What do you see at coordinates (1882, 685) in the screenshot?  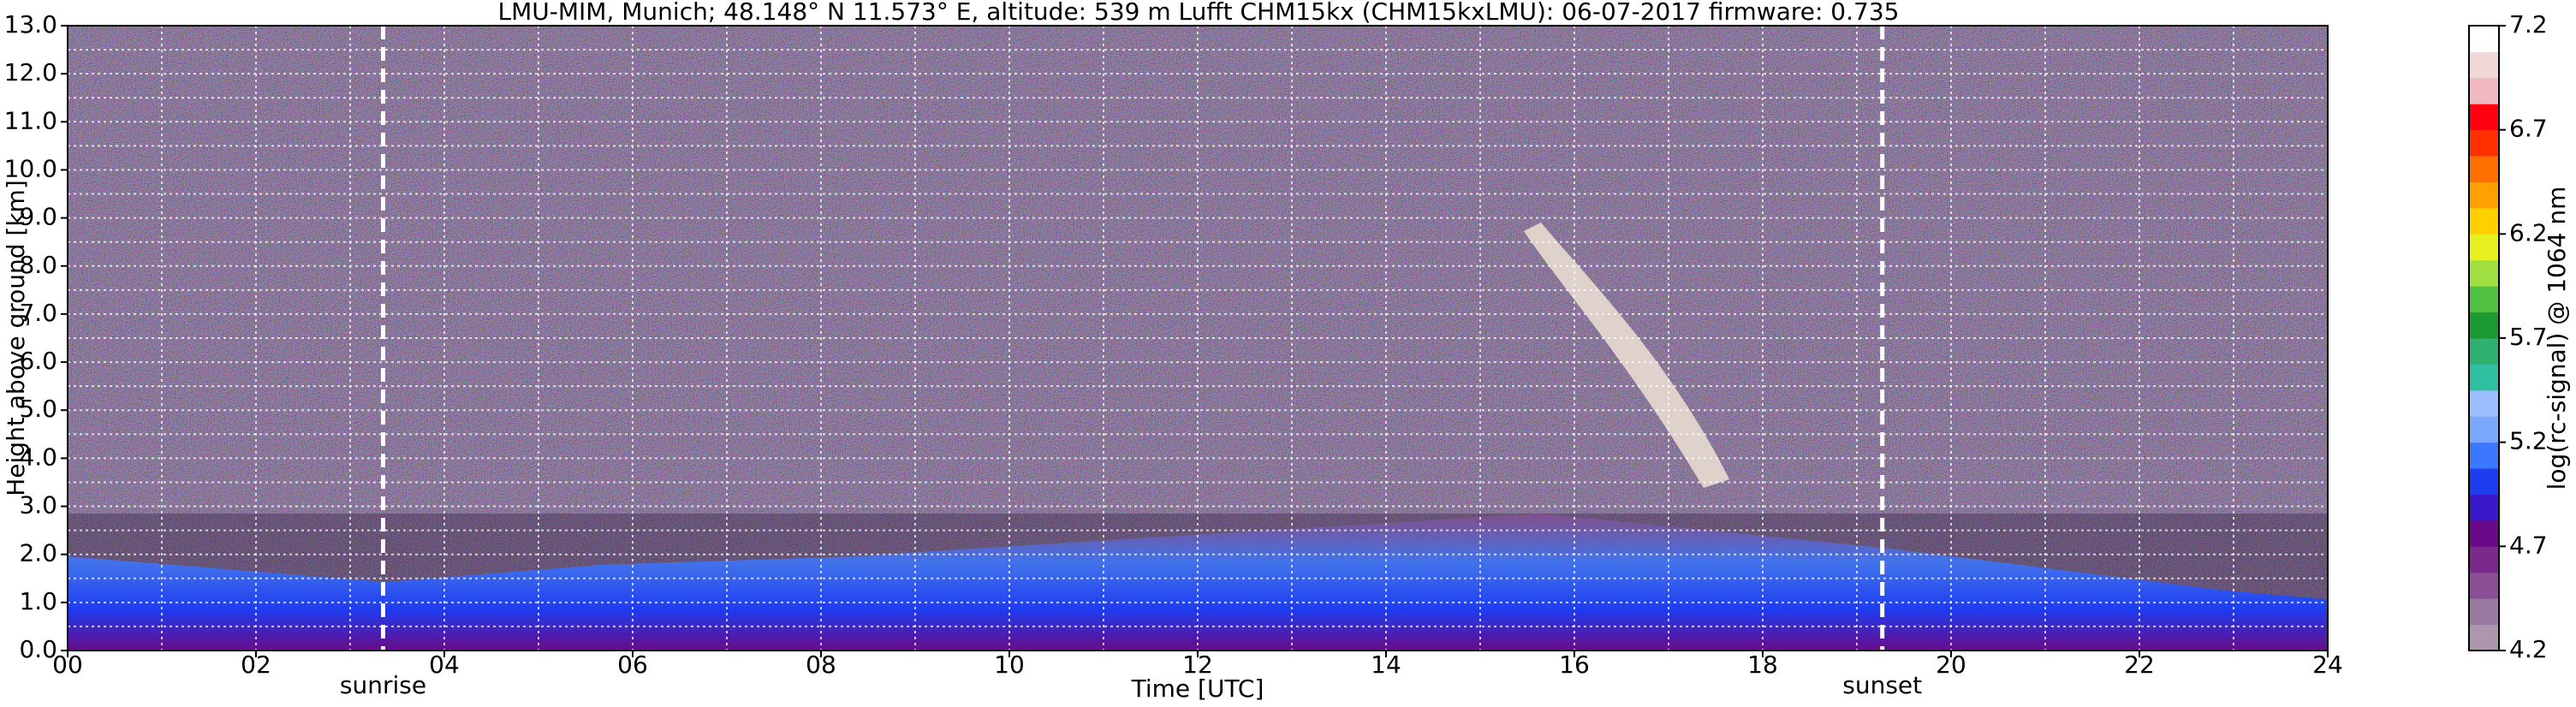 I see `annotation-label: sunset` at bounding box center [1882, 685].